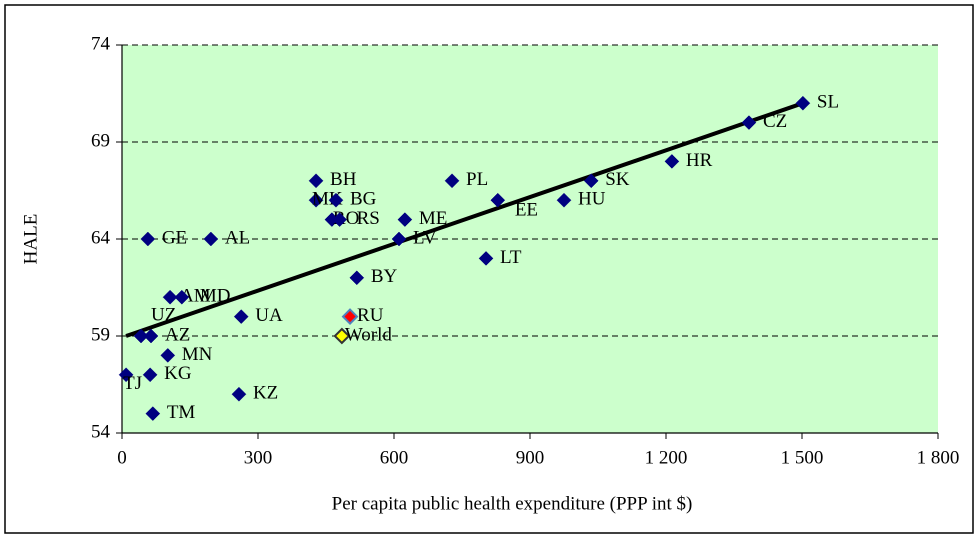  I want to click on point-label: RS, so click(368, 218).